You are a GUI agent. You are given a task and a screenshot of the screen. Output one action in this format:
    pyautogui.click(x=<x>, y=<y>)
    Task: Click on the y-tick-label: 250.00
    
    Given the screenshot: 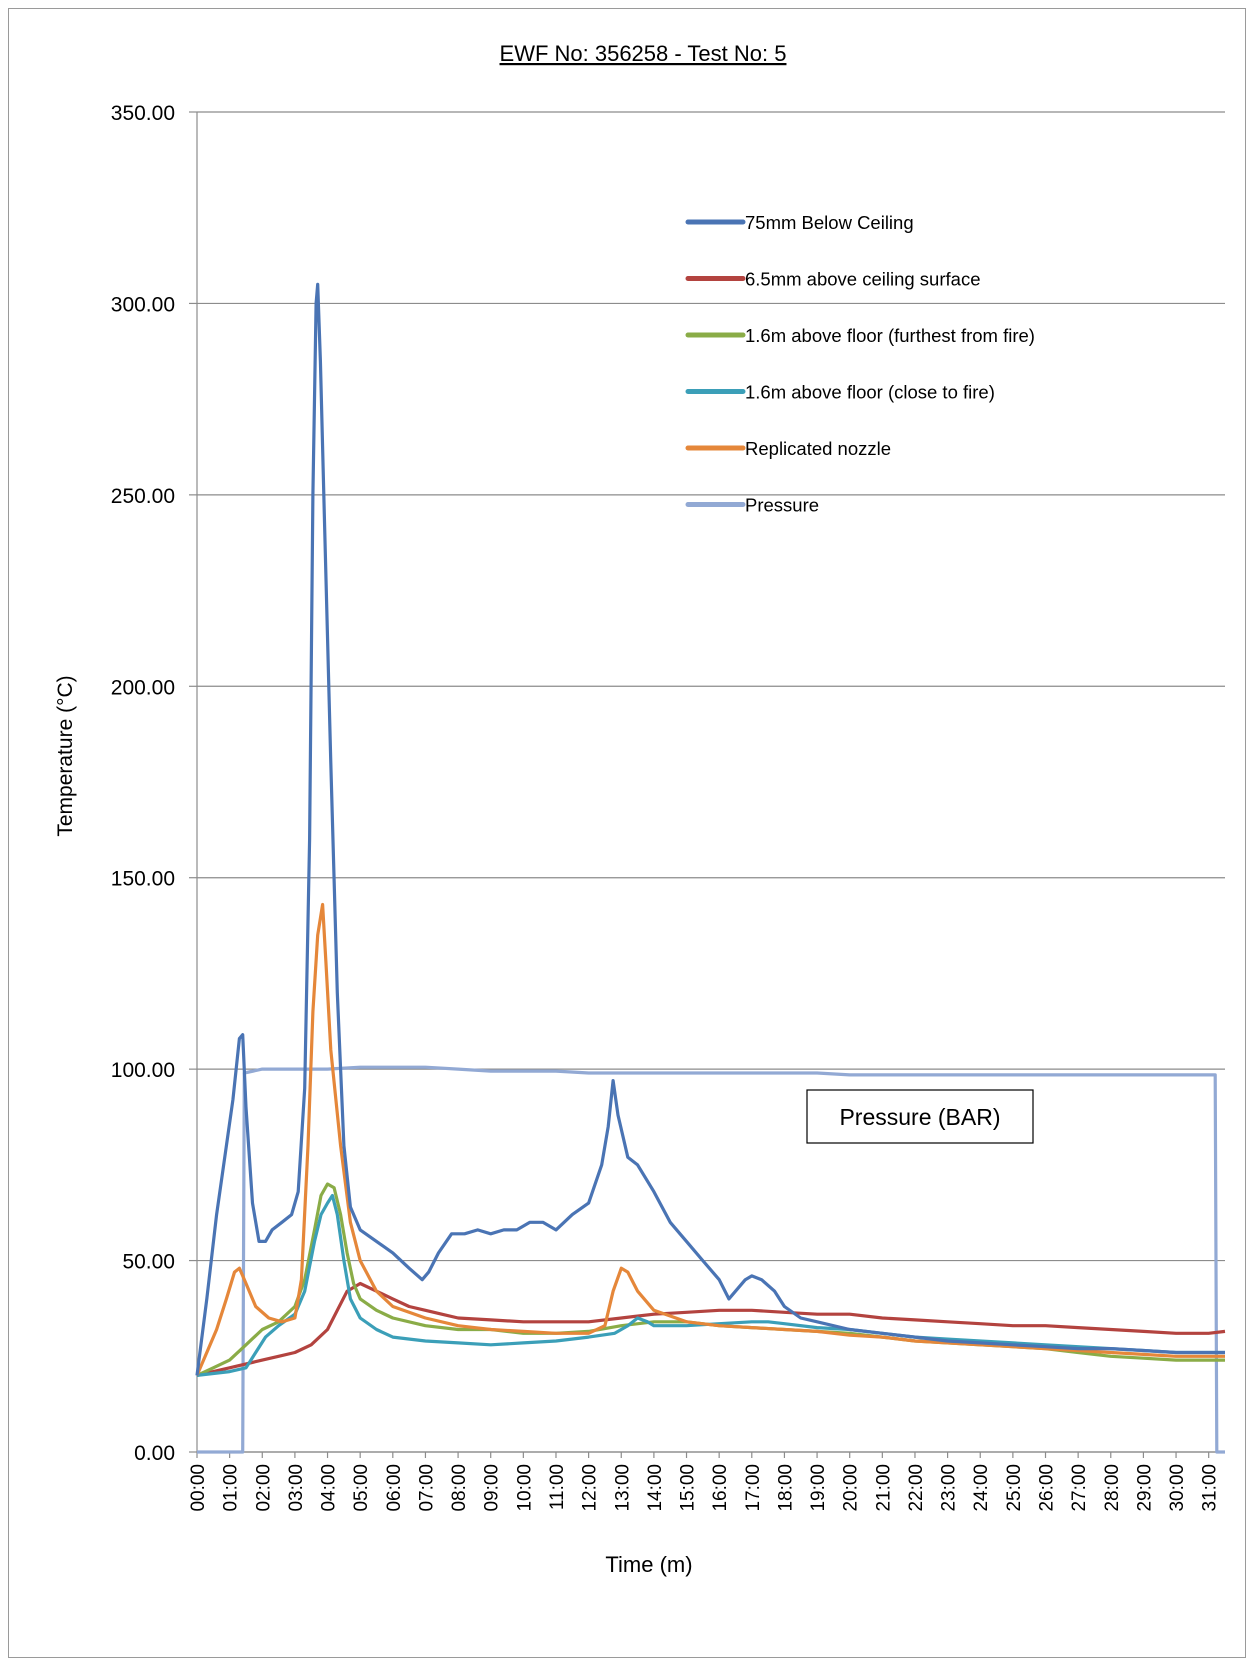 What is the action you would take?
    pyautogui.click(x=143, y=496)
    